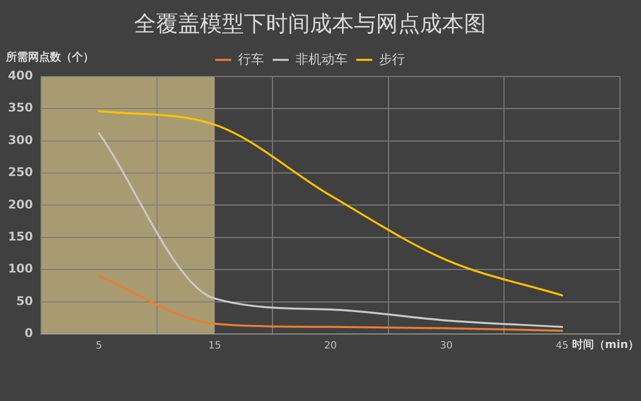 The image size is (641, 401). I want to click on y-tick-label: 50, so click(24, 301).